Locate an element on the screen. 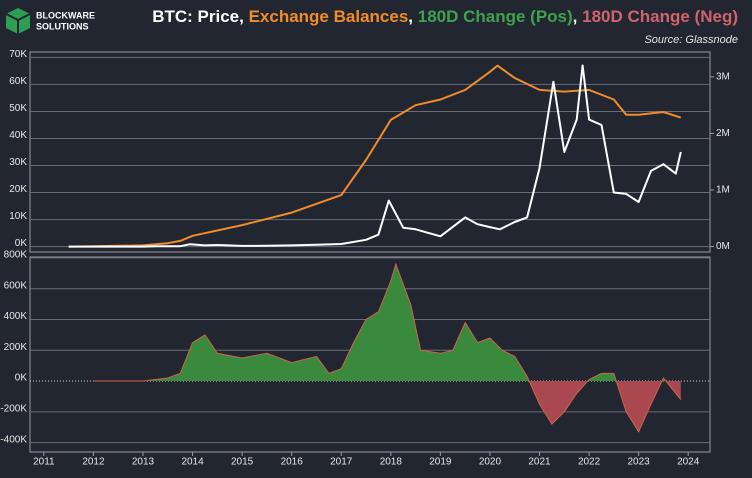 The width and height of the screenshot is (752, 478). x-tick-label: 2016 is located at coordinates (292, 462).